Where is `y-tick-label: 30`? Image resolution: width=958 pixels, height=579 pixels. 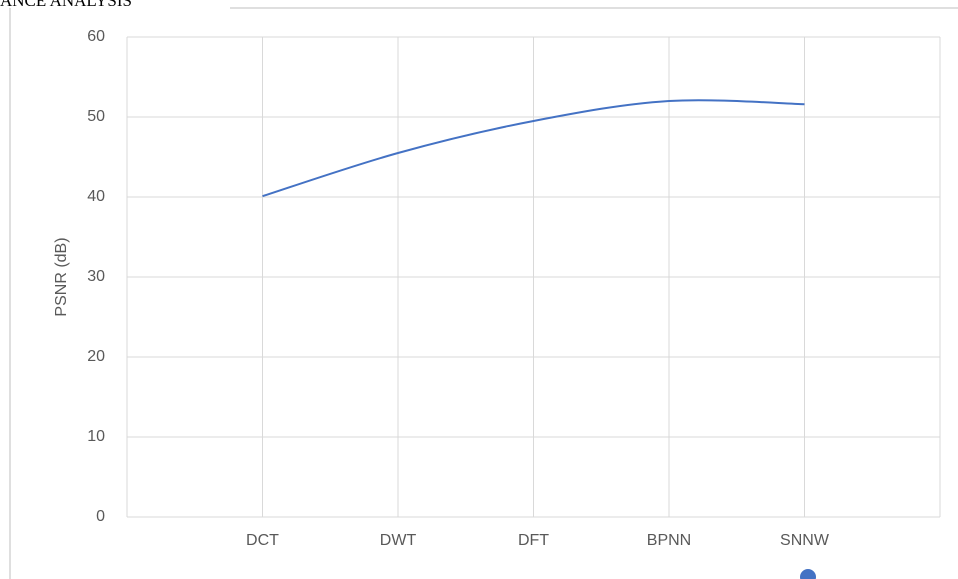
y-tick-label: 30 is located at coordinates (96, 276).